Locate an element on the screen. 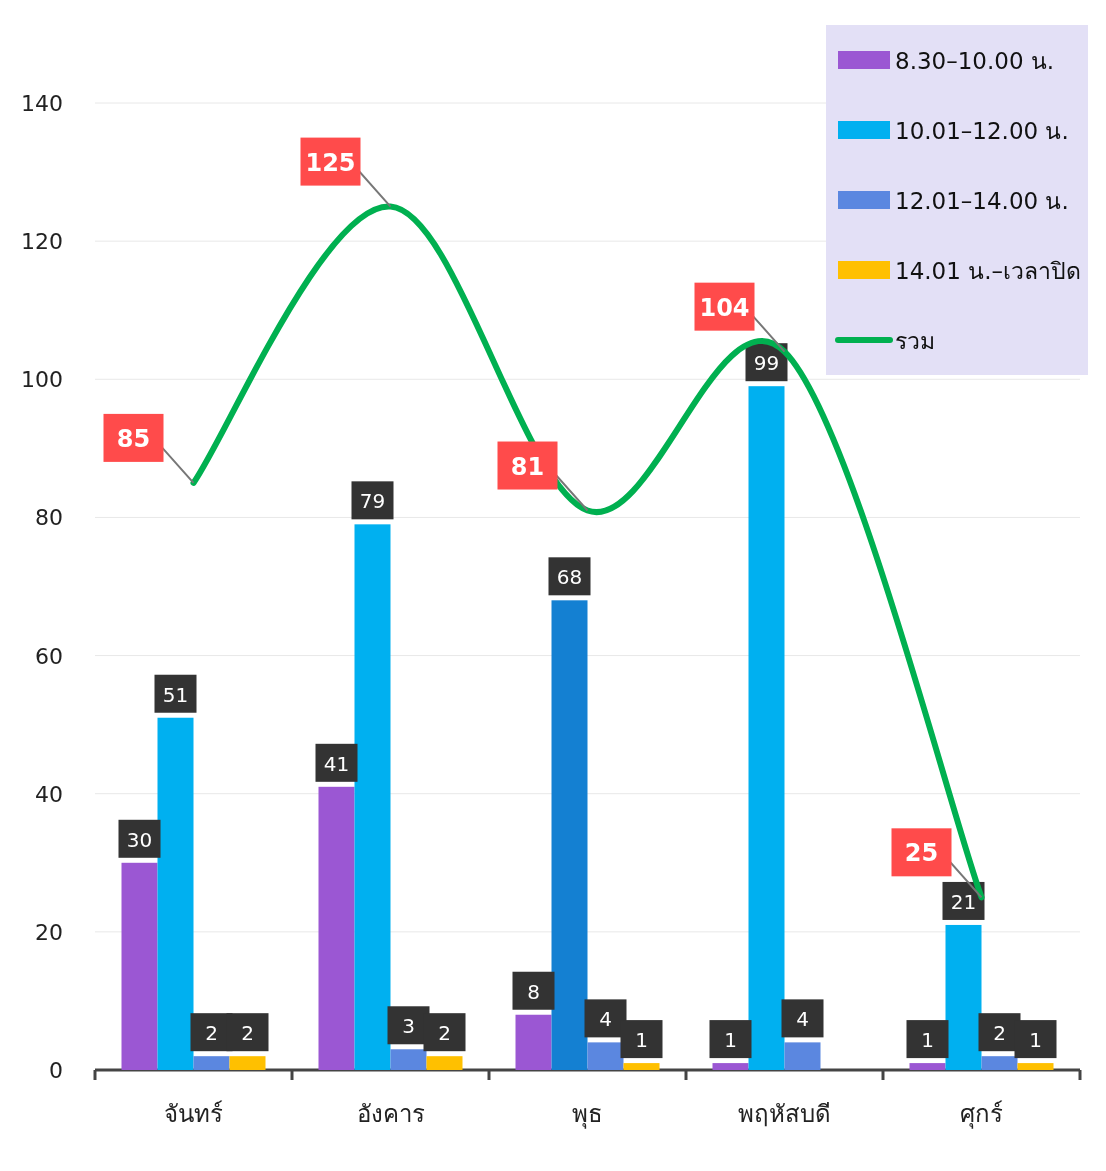 The image size is (1106, 1171). data-label: 41 is located at coordinates (336, 763).